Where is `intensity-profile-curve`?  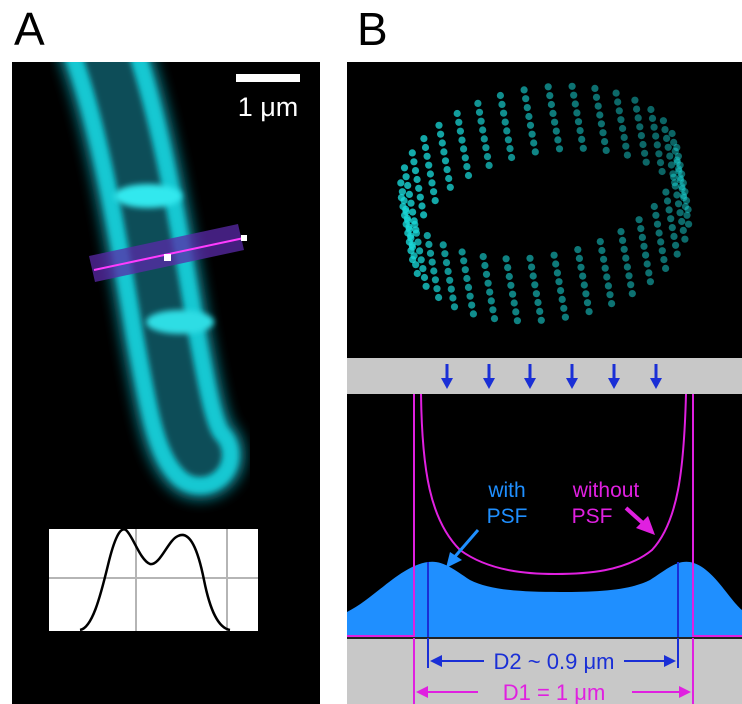
intensity-profile-curve is located at coordinates (155, 580).